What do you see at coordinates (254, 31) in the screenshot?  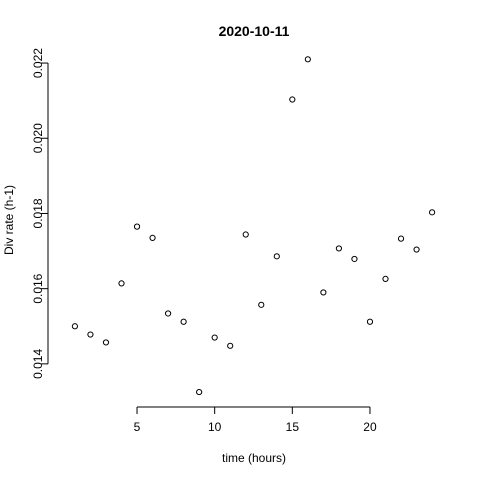 I see `chart-title: 2020-10-11` at bounding box center [254, 31].